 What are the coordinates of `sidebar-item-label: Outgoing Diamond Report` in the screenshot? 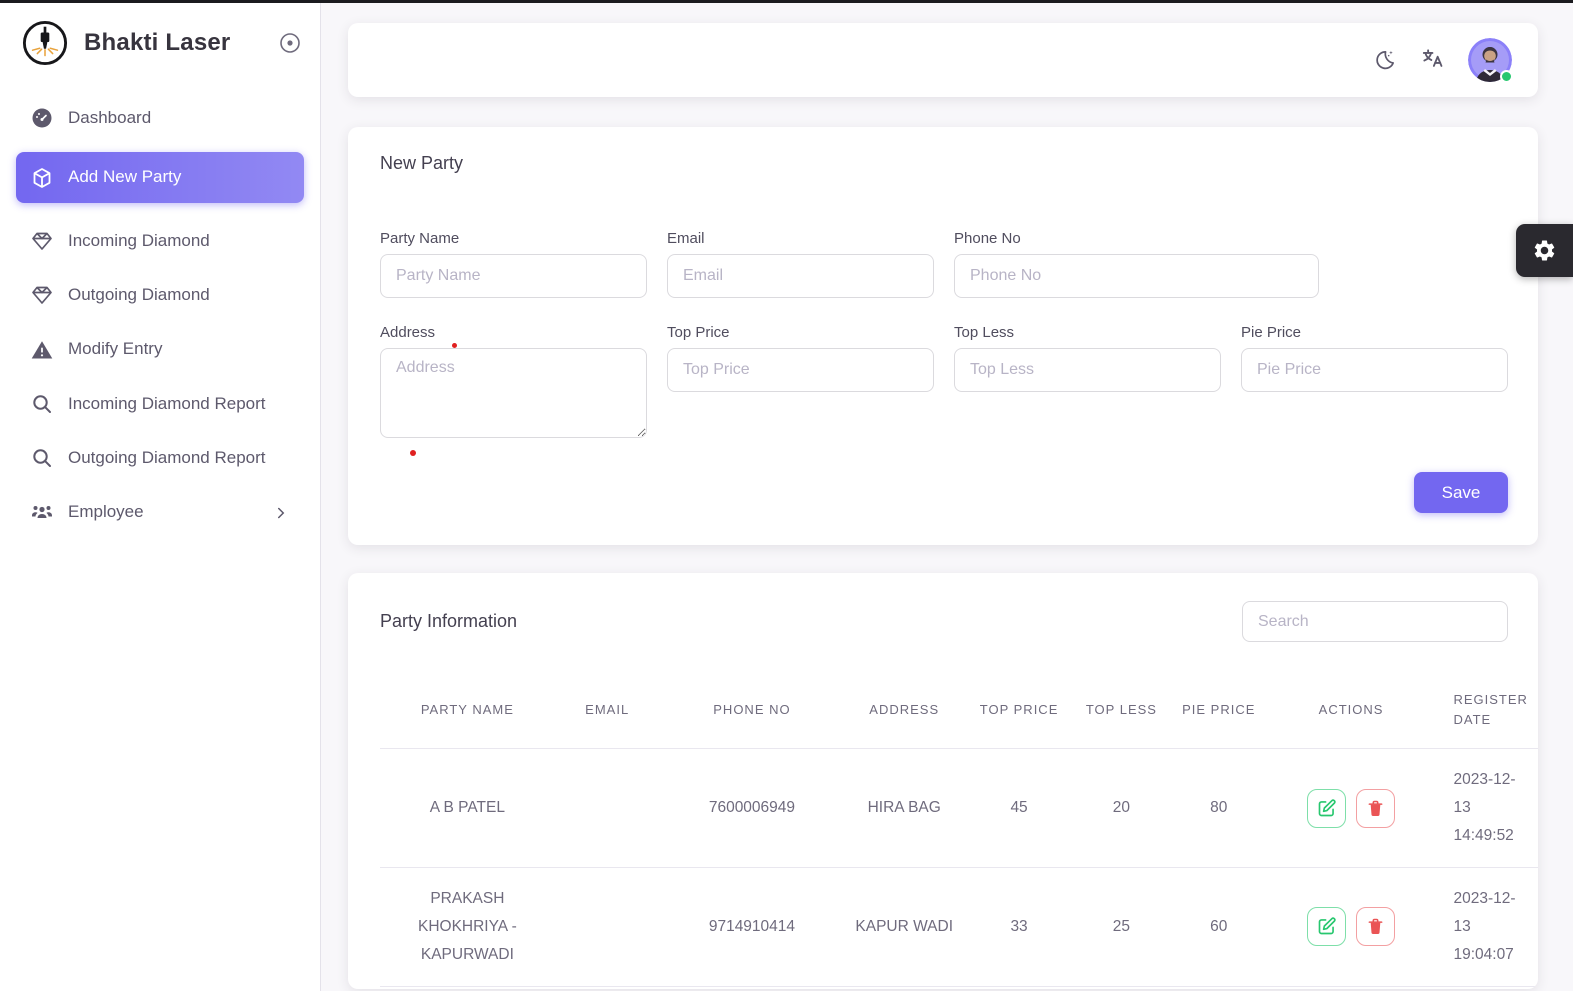 It's located at (167, 458).